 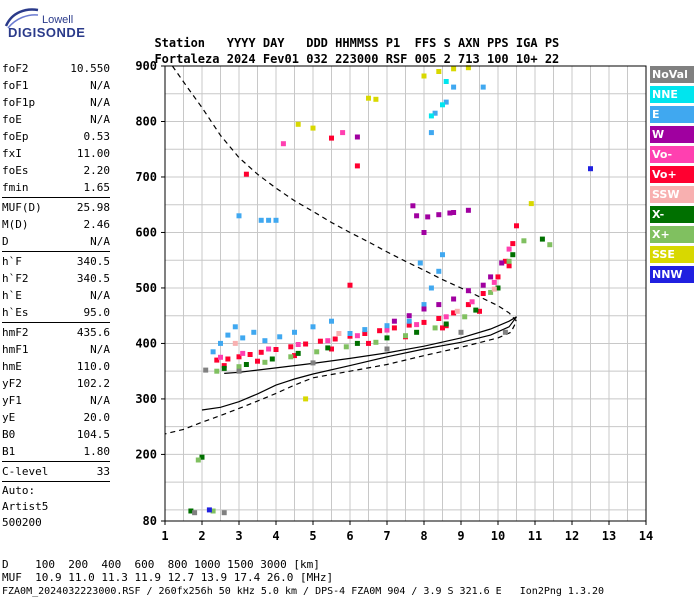 What do you see at coordinates (146, 177) in the screenshot?
I see `y-tick-label: 700` at bounding box center [146, 177].